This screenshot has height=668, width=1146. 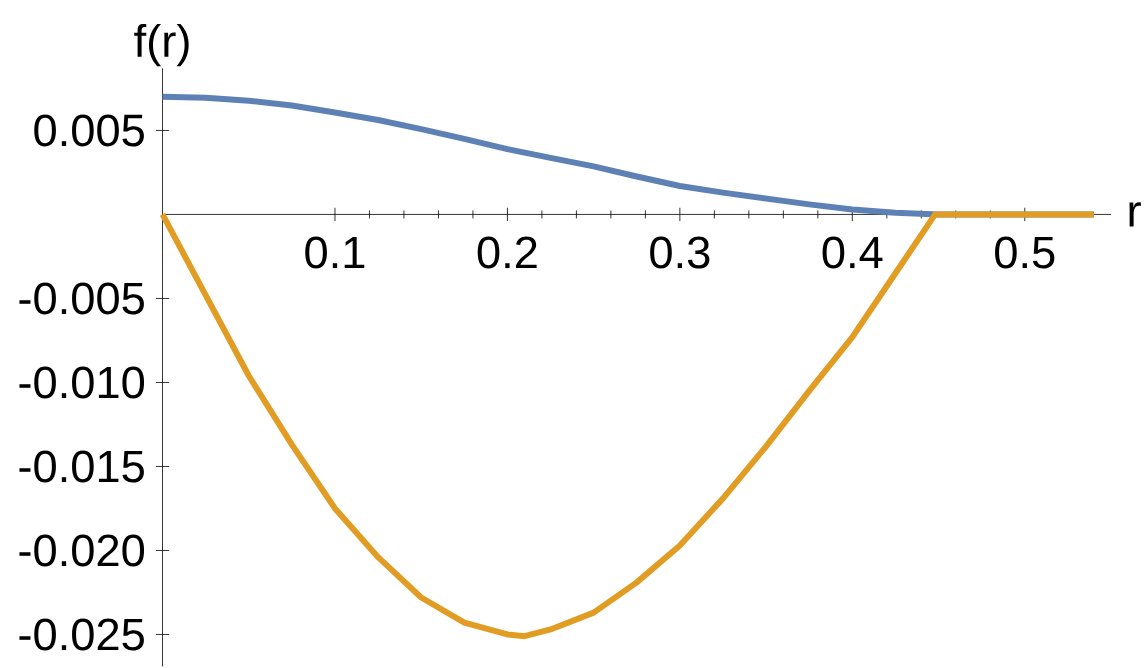 What do you see at coordinates (89, 130) in the screenshot?
I see `y-tick-label: 0.005` at bounding box center [89, 130].